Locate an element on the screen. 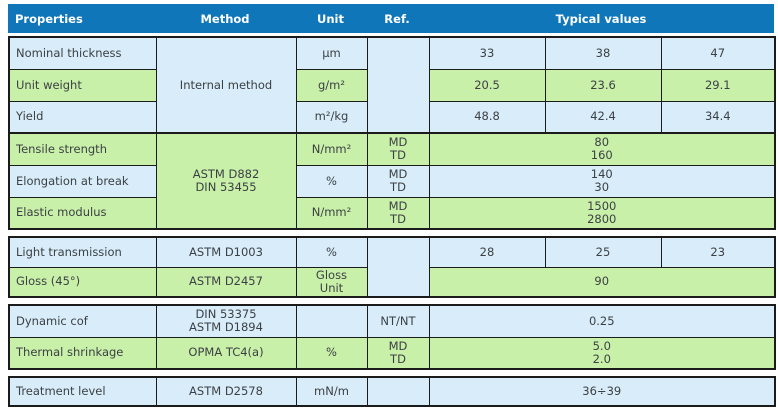  value-cell: 20.5 is located at coordinates (487, 85).